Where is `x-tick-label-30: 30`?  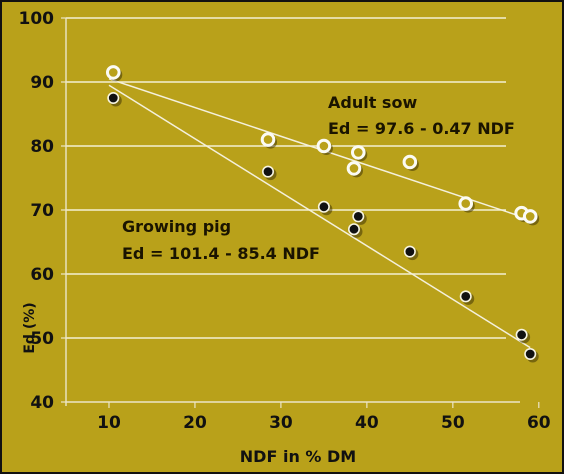 x-tick-label-30: 30 is located at coordinates (281, 423).